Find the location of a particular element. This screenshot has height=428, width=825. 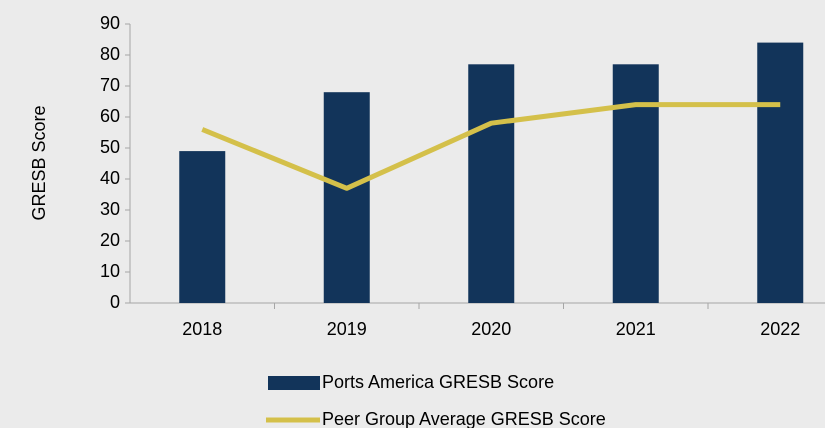

x-tick-label: 2018 is located at coordinates (202, 329).